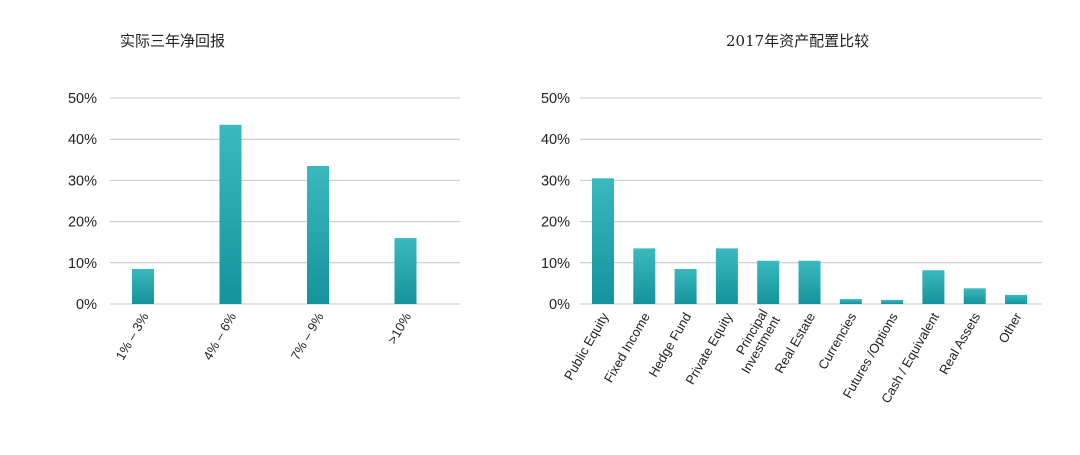 This screenshot has width=1080, height=455. I want to click on x-tick-label: >10%, so click(399, 328).